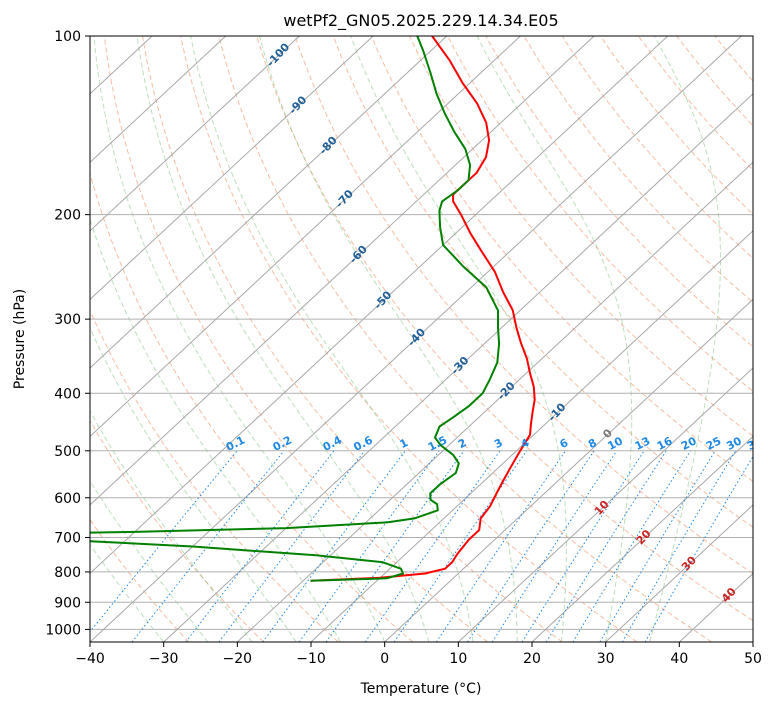  Describe the element at coordinates (311, 659) in the screenshot. I see `x-tick-label: −10` at that location.